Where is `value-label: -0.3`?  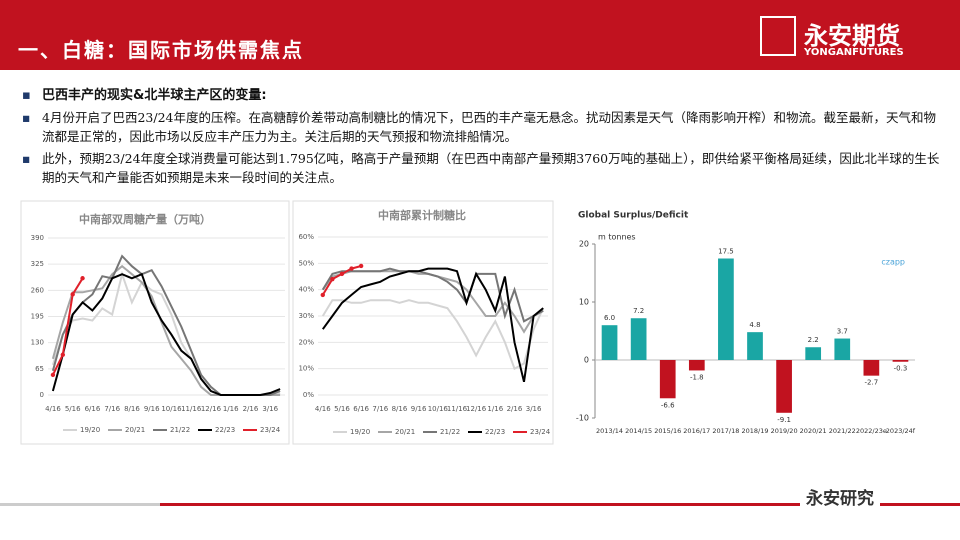
value-label: -0.3 is located at coordinates (901, 369).